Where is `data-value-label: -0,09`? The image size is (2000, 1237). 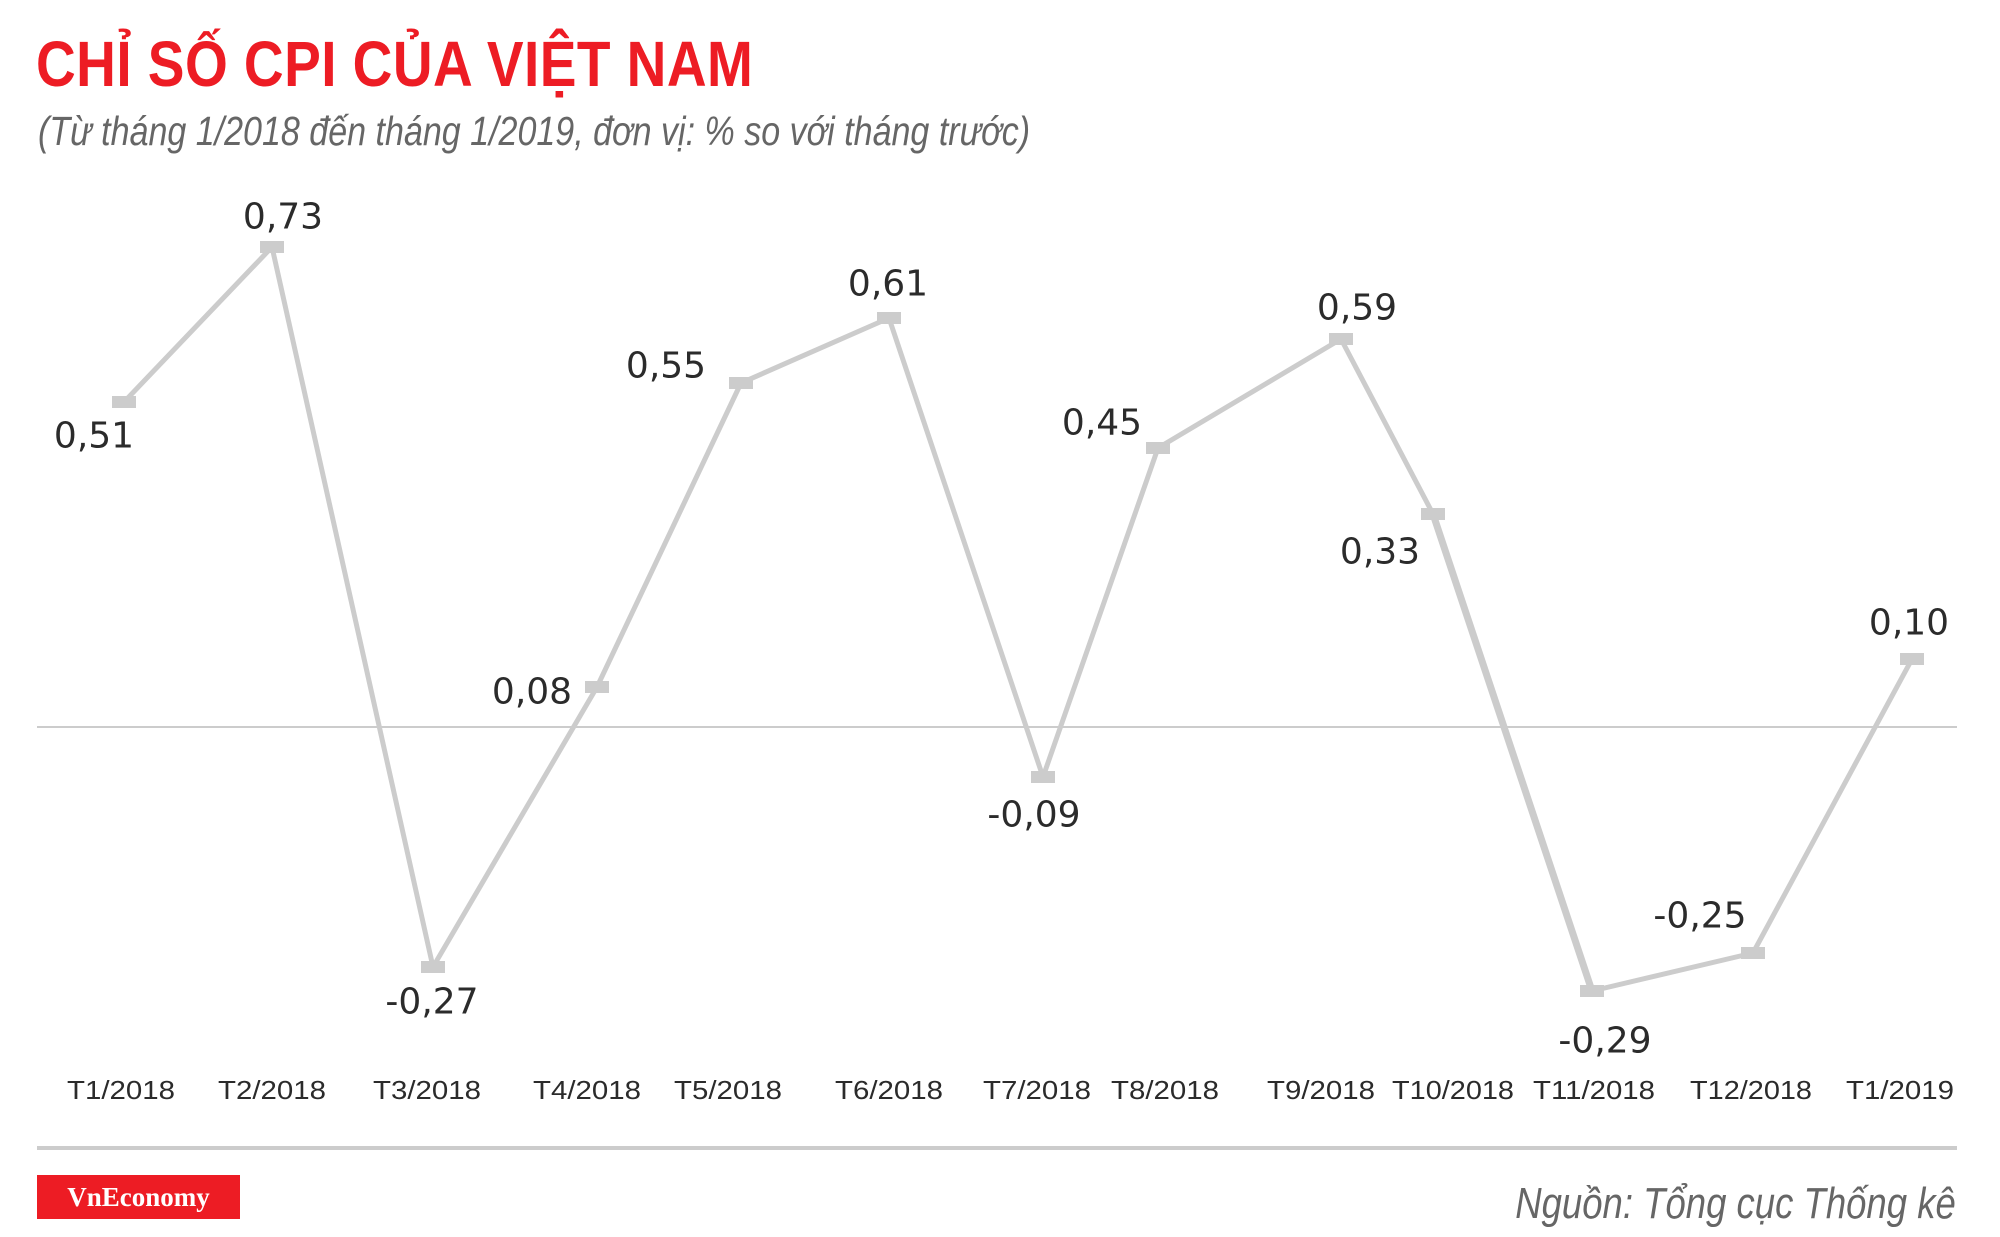 data-value-label: -0,09 is located at coordinates (1033, 815).